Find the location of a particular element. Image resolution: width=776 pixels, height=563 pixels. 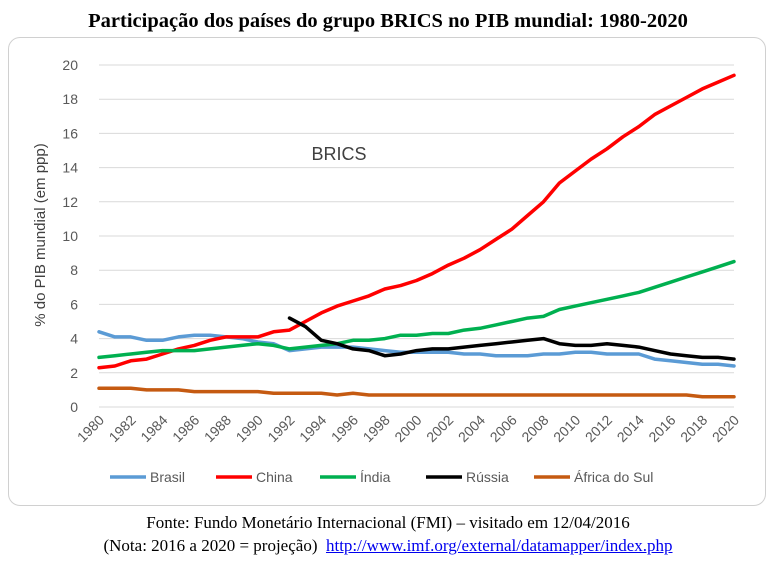

x-tick-label: 1994 is located at coordinates (312, 428).